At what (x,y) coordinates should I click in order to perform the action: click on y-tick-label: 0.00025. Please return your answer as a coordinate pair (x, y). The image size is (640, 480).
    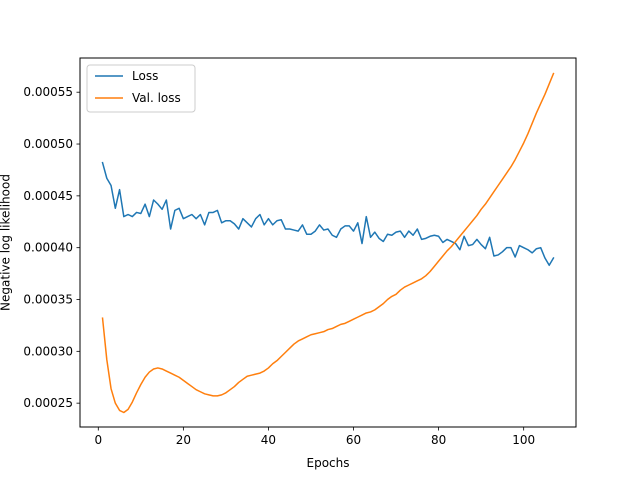
    Looking at the image, I should click on (48, 403).